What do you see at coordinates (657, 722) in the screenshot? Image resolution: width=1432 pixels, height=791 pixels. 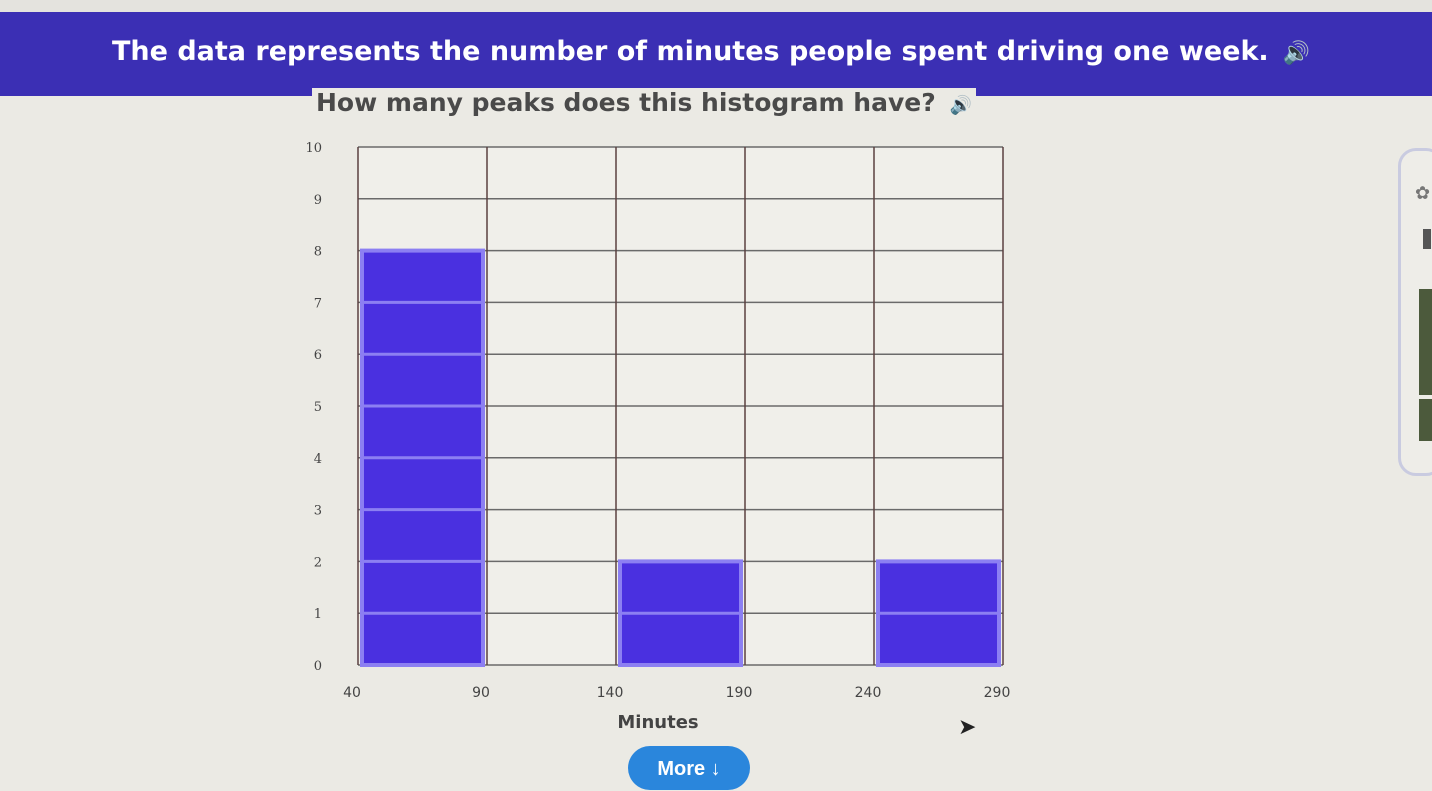 I see `x-axis-label: Minutes` at bounding box center [657, 722].